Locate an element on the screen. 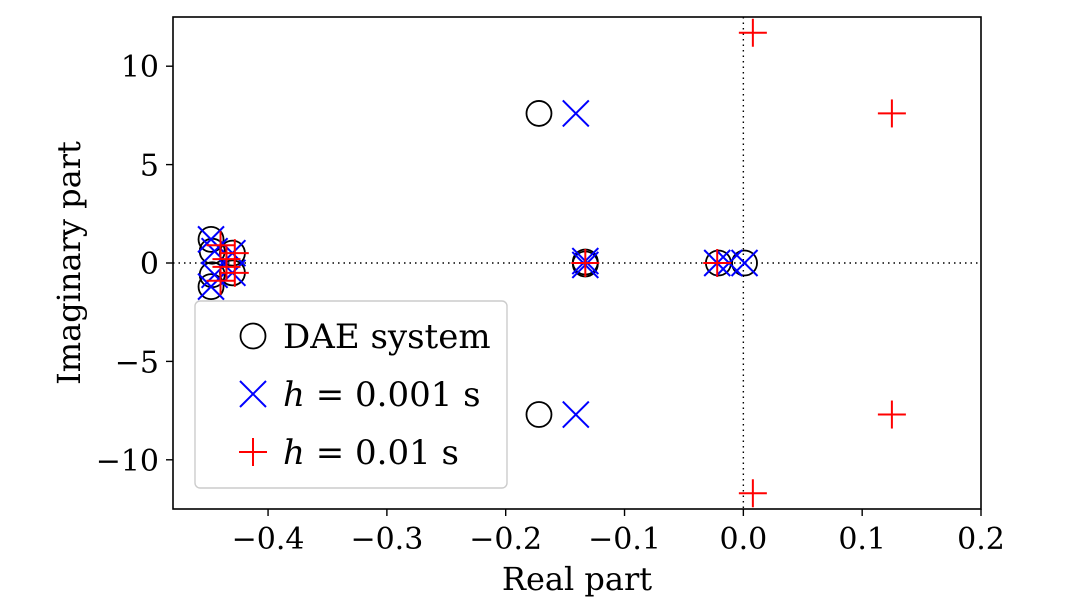 This screenshot has height=600, width=1090. legend-entry-label: h = 0.01 s is located at coordinates (371, 453).